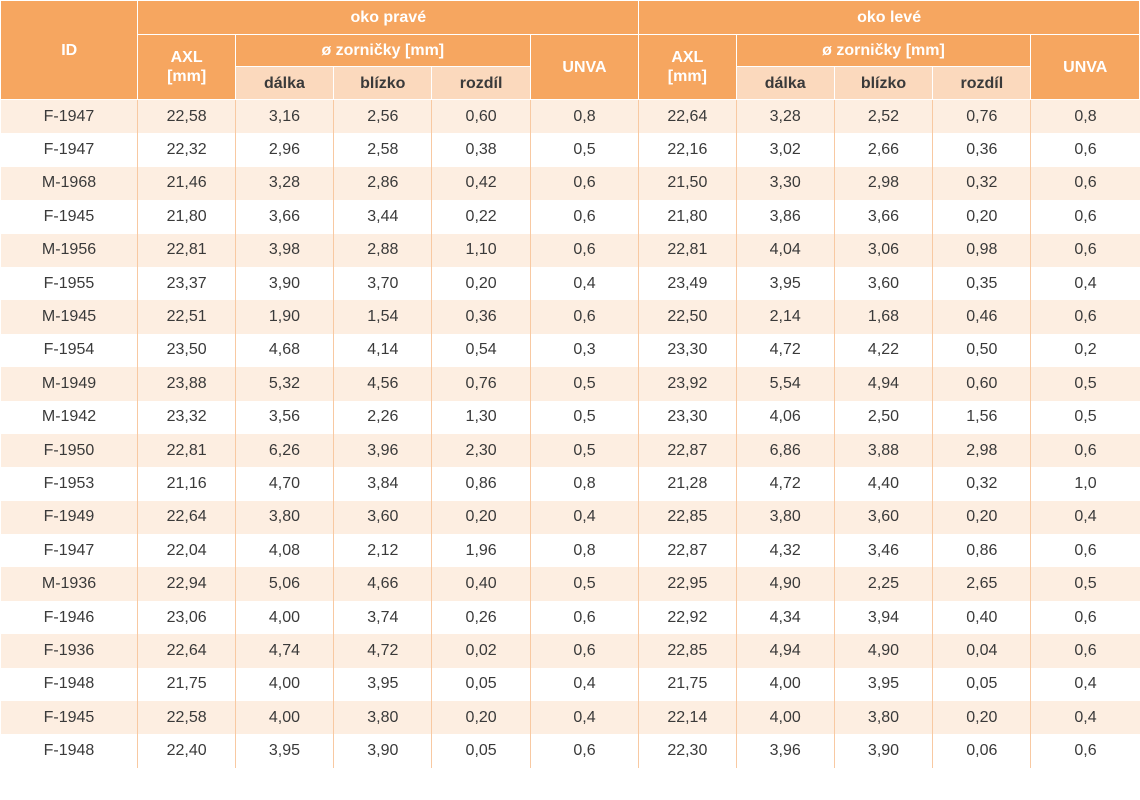  I want to click on cell-distance-left: 4,72, so click(785, 484).